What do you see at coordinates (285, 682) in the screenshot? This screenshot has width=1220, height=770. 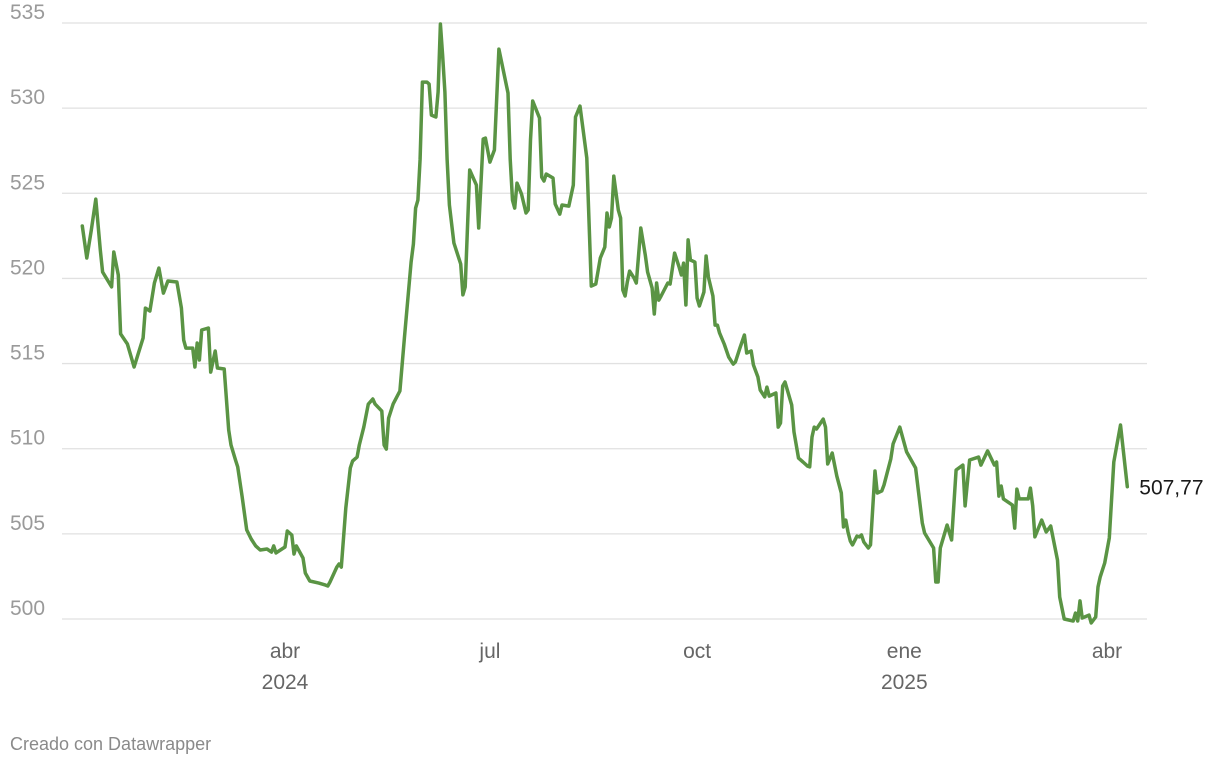 I see `x-tick-year-label: 2024` at bounding box center [285, 682].